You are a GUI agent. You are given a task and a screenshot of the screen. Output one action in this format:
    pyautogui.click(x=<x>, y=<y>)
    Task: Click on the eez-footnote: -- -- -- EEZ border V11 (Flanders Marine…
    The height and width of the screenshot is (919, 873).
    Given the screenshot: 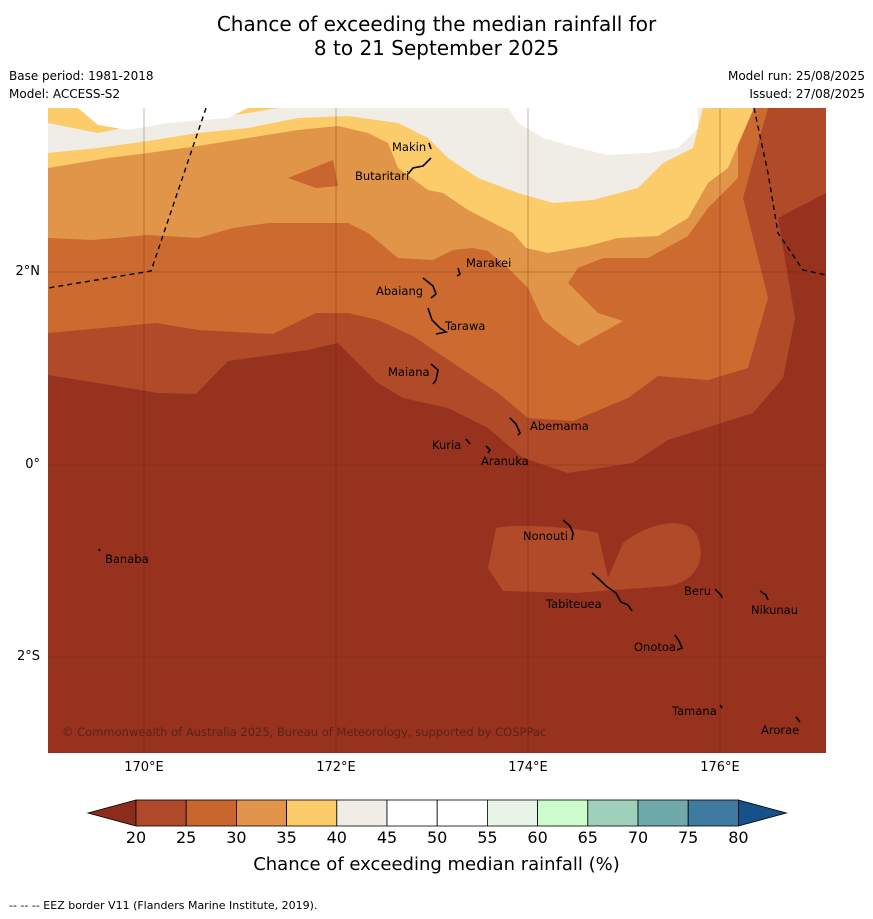 What is the action you would take?
    pyautogui.click(x=163, y=905)
    